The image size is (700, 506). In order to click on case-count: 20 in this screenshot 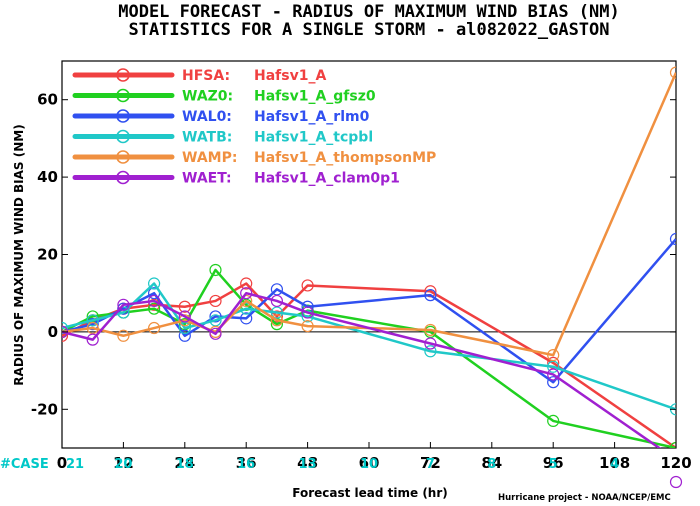, I will do `click(123, 464)`.